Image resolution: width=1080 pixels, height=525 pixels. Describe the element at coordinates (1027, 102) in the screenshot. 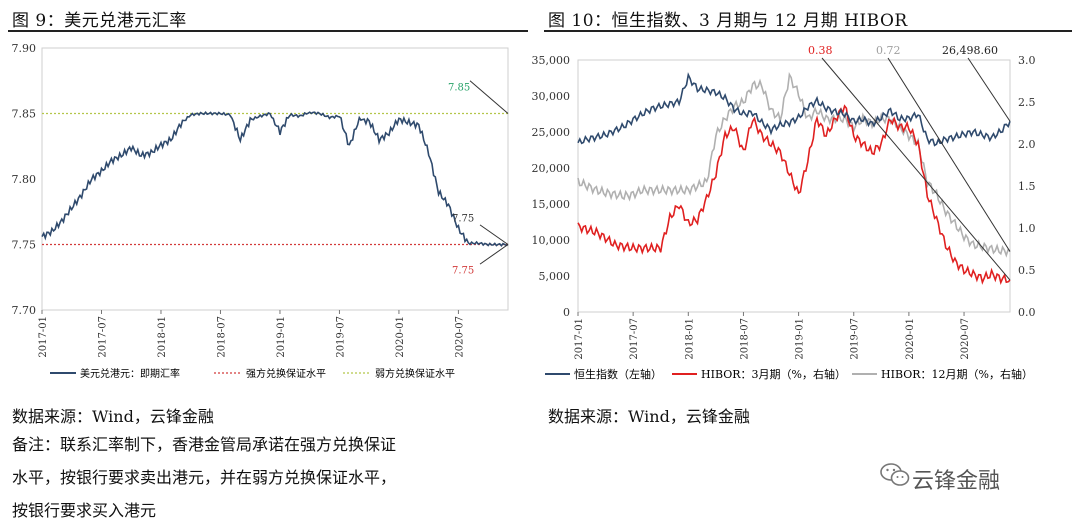

I see `right-yright-tick-label: 2.5` at that location.